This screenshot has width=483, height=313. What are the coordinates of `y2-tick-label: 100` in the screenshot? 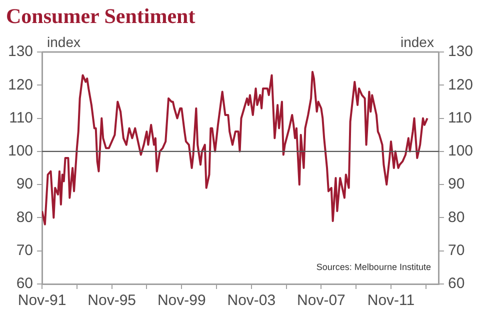 It's located at (461, 151).